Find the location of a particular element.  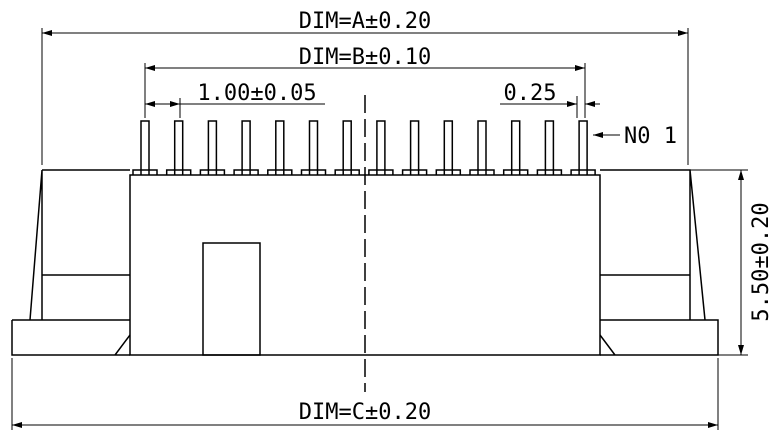

dim-a: DIM=A±0.20 is located at coordinates (365, 21).